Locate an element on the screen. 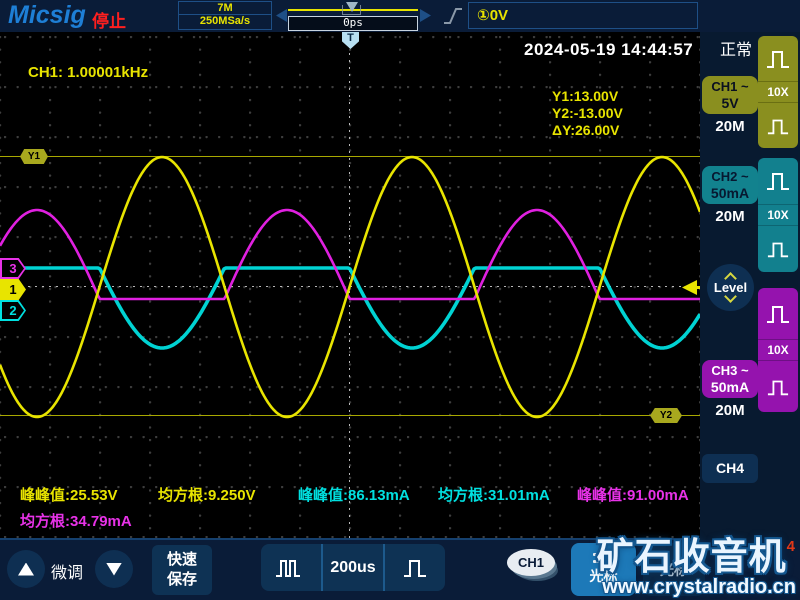 The width and height of the screenshot is (800, 600). trigger-mode-label: 正常 is located at coordinates (735, 50).